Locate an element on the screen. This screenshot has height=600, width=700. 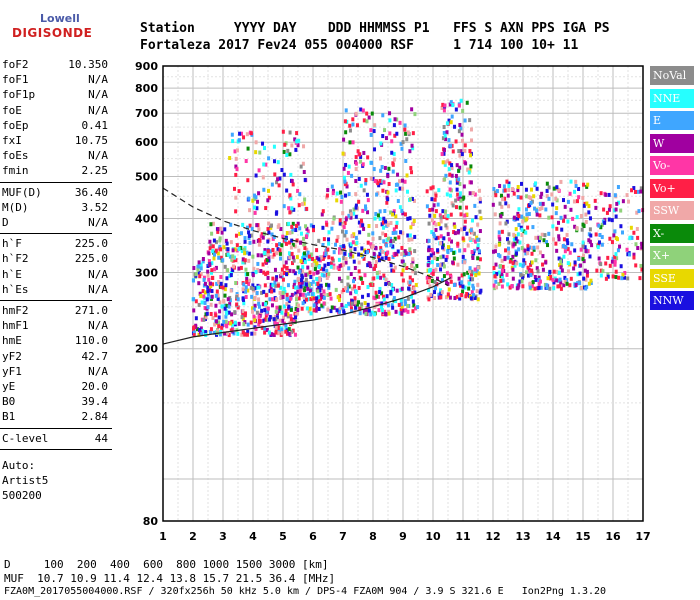
x-tick-label: 5 is located at coordinates (283, 536).